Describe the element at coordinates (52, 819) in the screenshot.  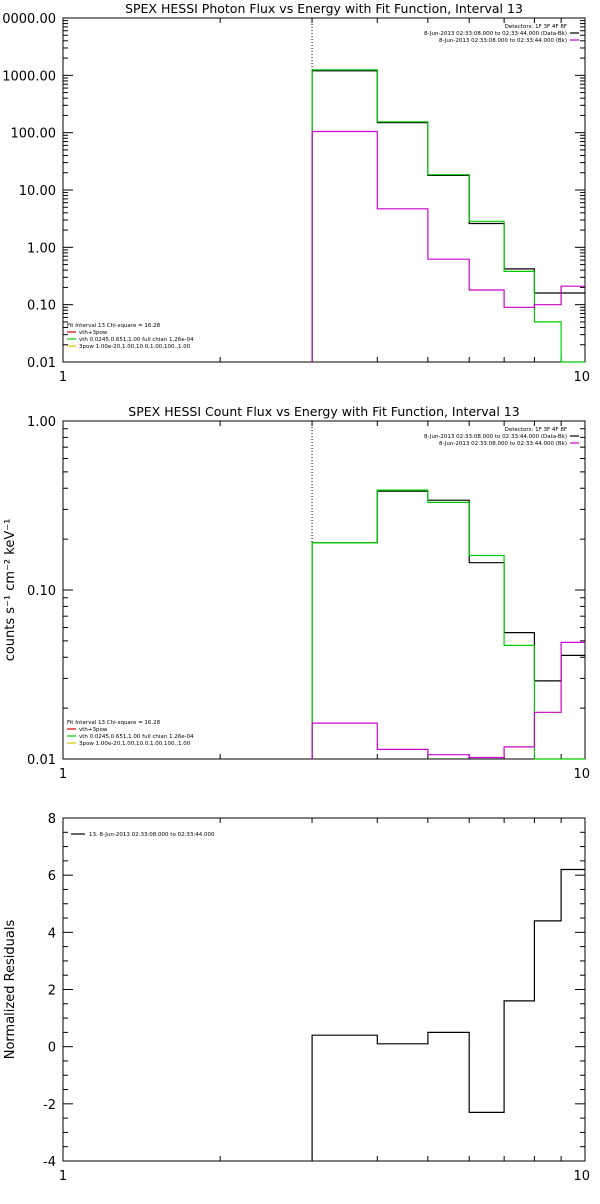
I see `y-tick-label: 8` at that location.